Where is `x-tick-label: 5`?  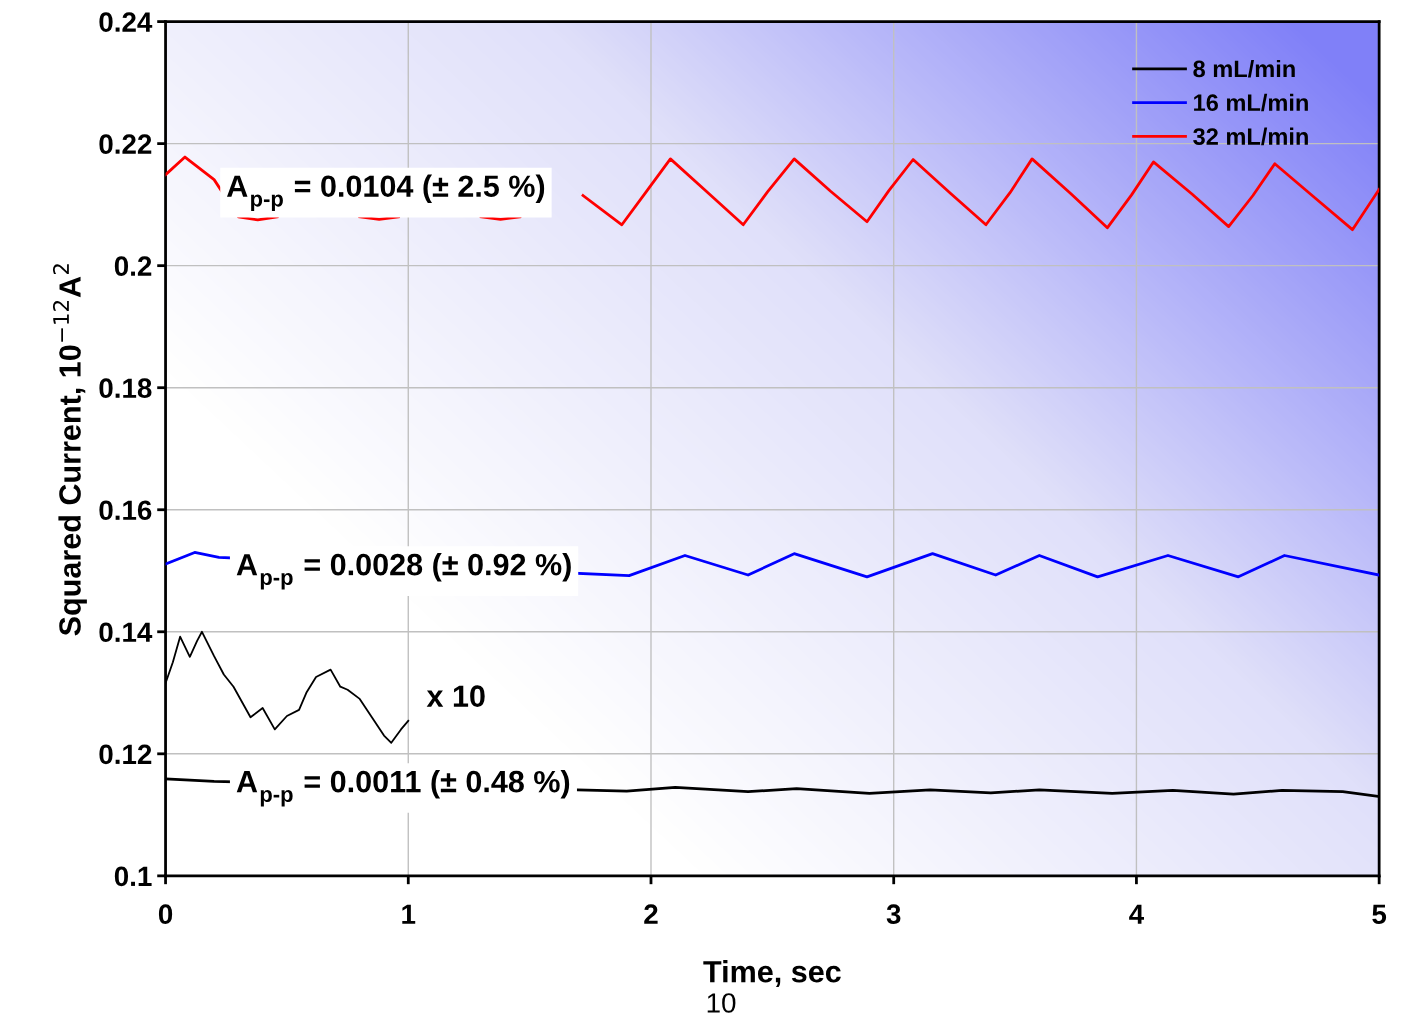
x-tick-label: 5 is located at coordinates (1379, 914).